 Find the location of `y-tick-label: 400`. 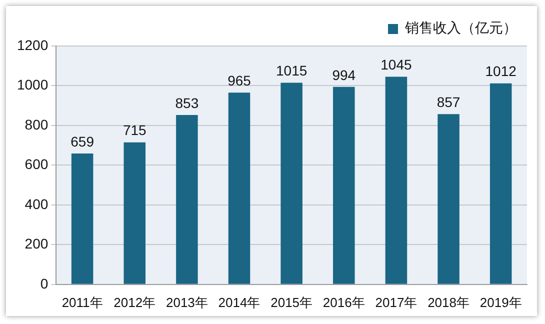

y-tick-label: 400 is located at coordinates (36, 204).